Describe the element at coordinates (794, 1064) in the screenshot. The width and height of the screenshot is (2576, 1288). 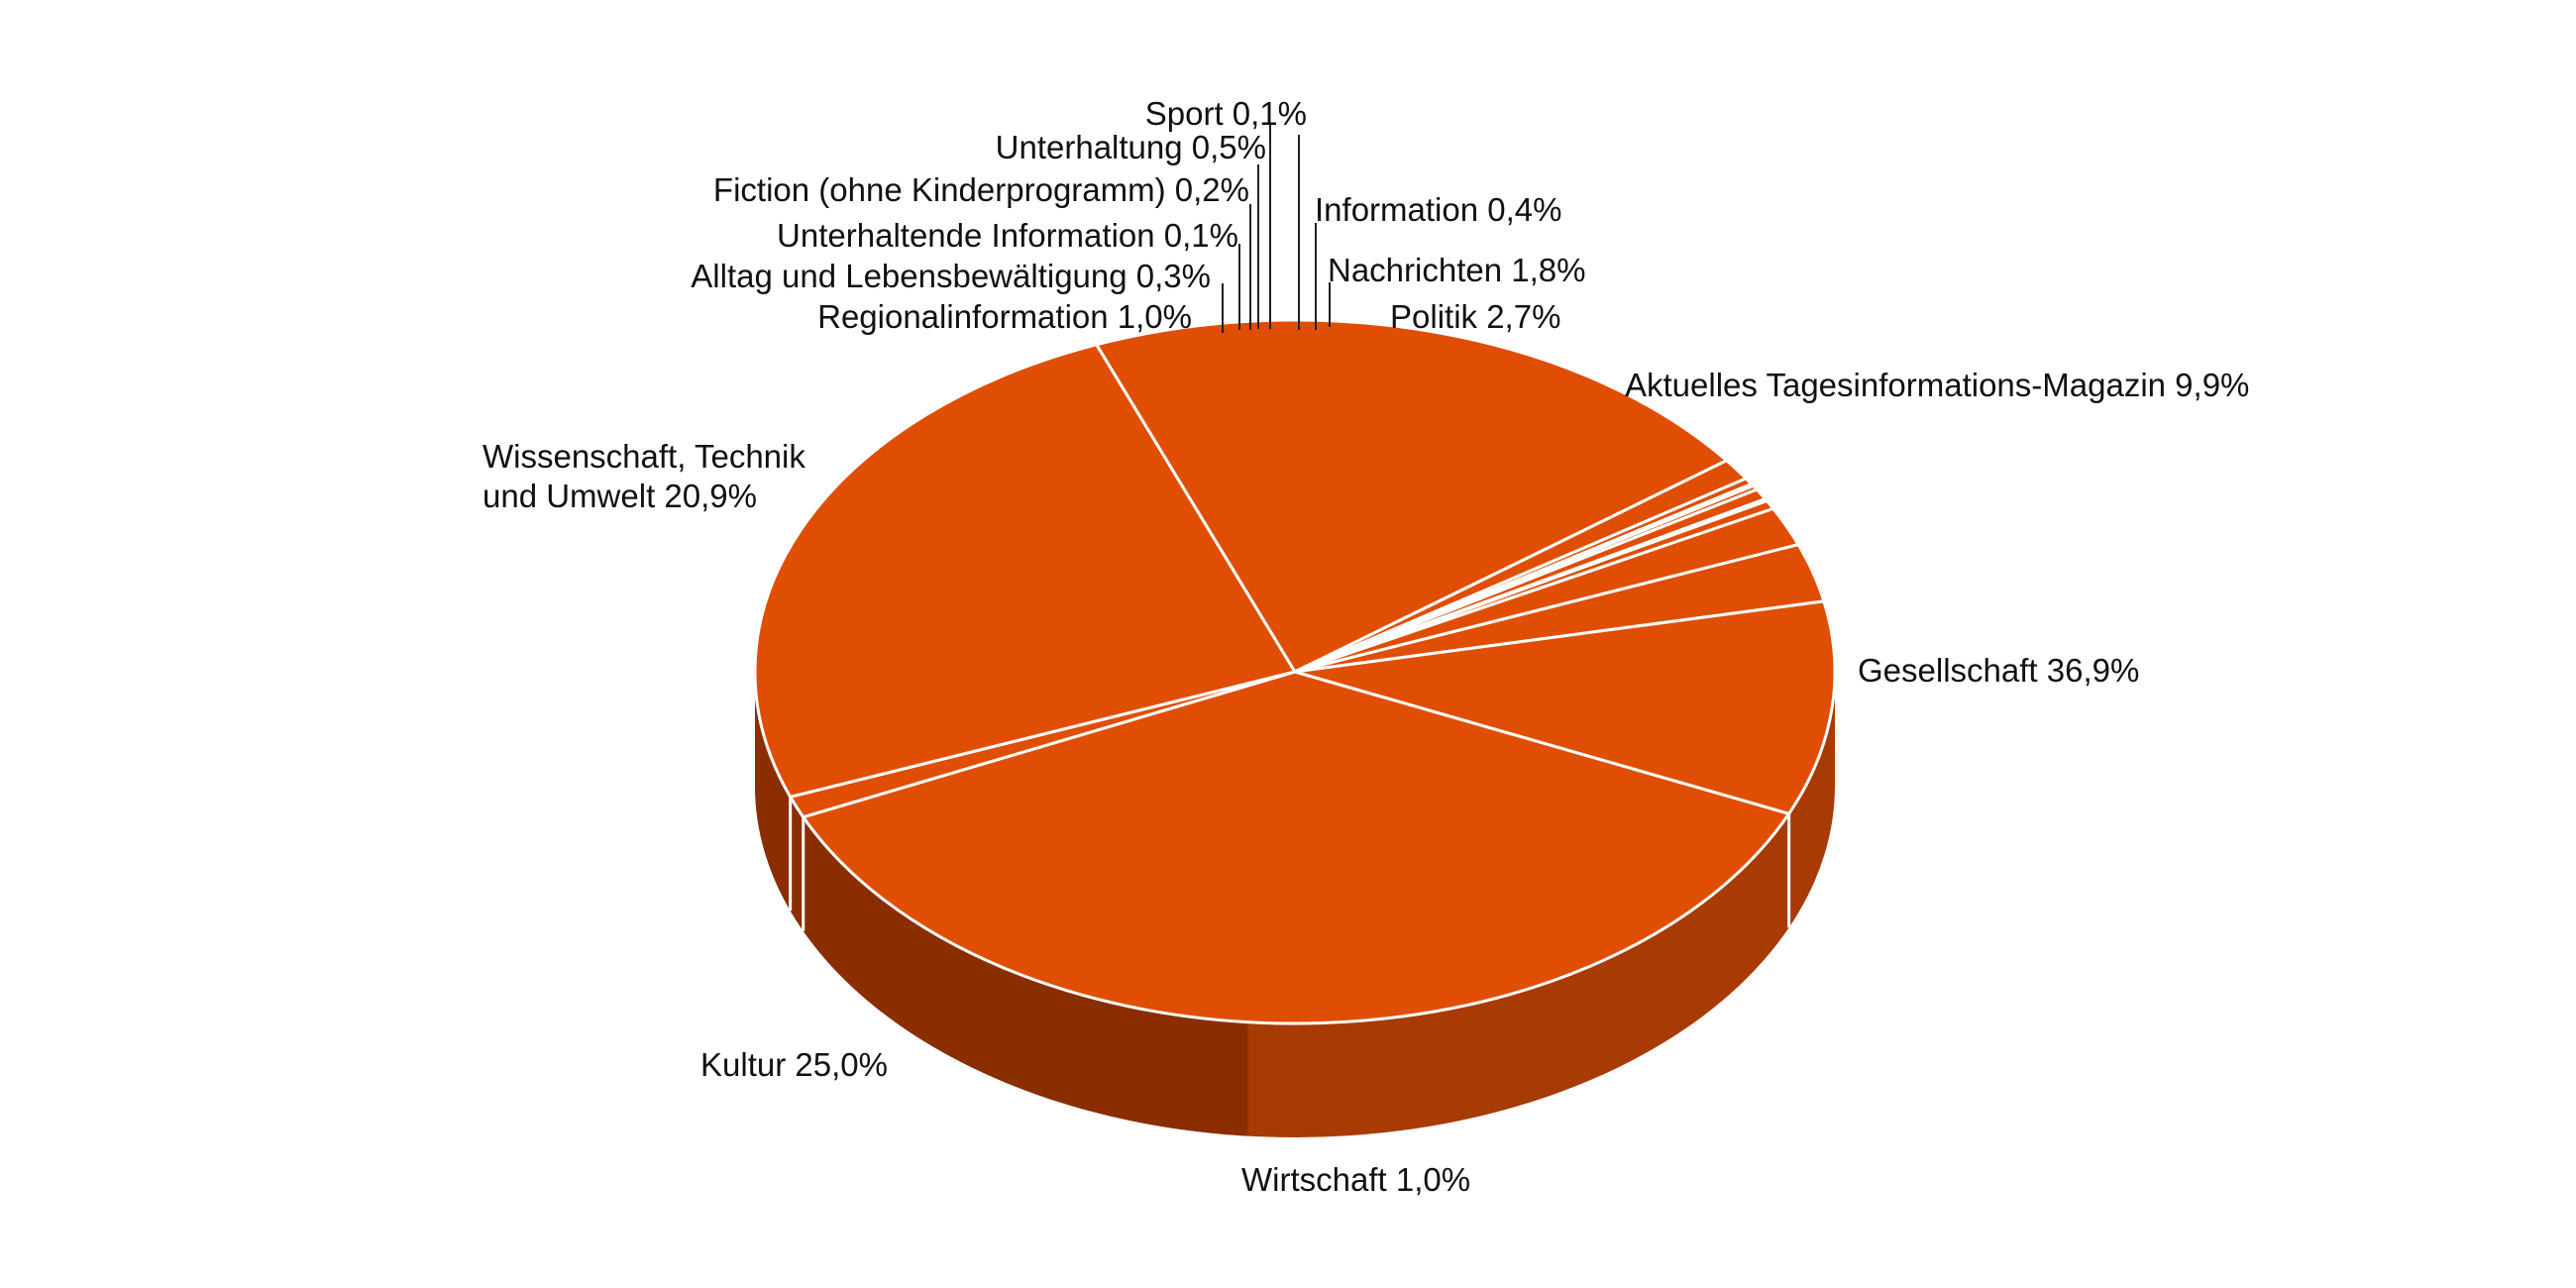
I see `label-kultur: Kultur 25,0%` at that location.